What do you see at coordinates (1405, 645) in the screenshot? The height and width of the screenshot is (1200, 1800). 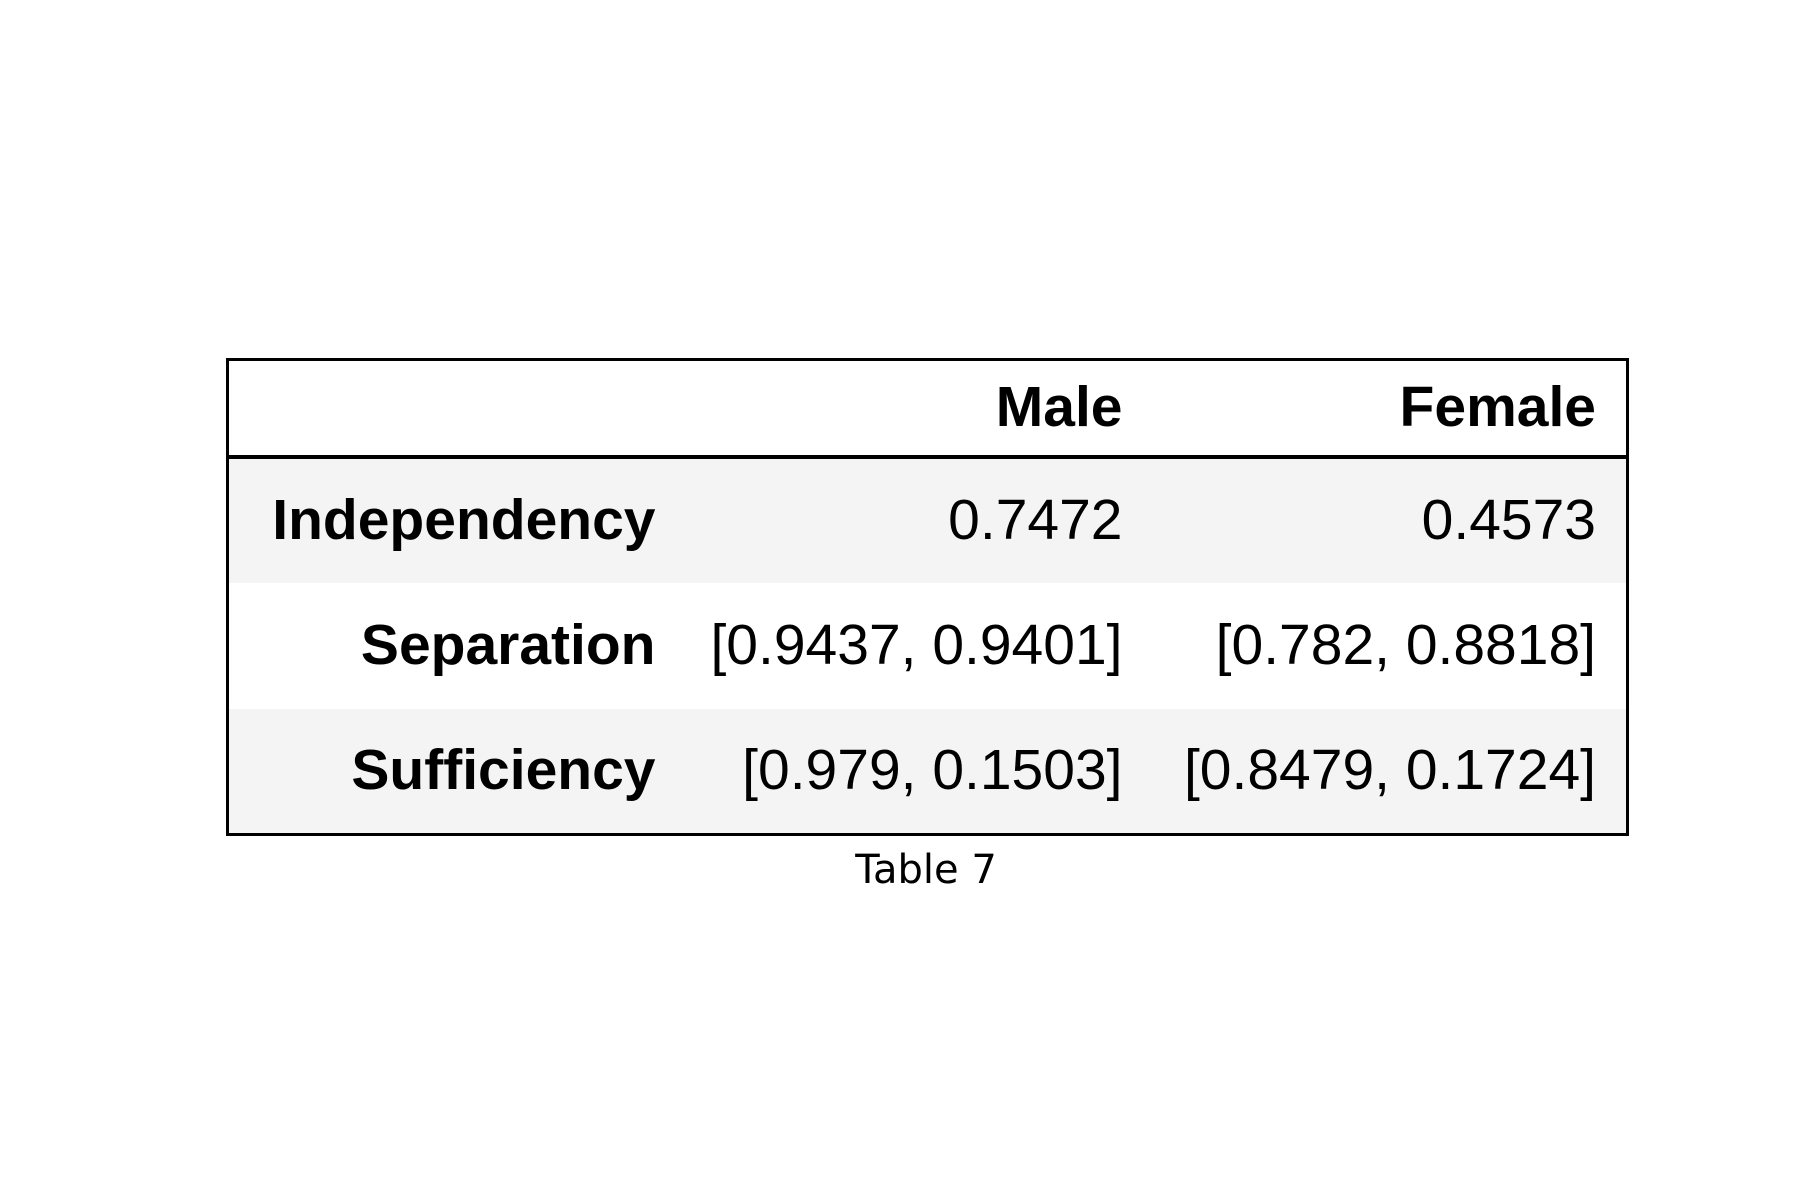 I see `cell-separation-female: [0.782, 0.8818]` at bounding box center [1405, 645].